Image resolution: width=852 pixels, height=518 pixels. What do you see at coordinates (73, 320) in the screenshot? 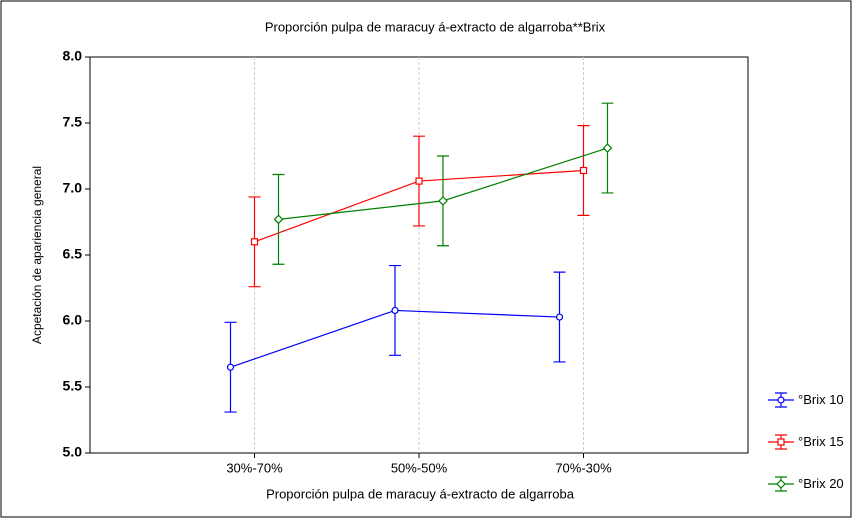
I see `y-tick-label: 6.0` at bounding box center [73, 320].